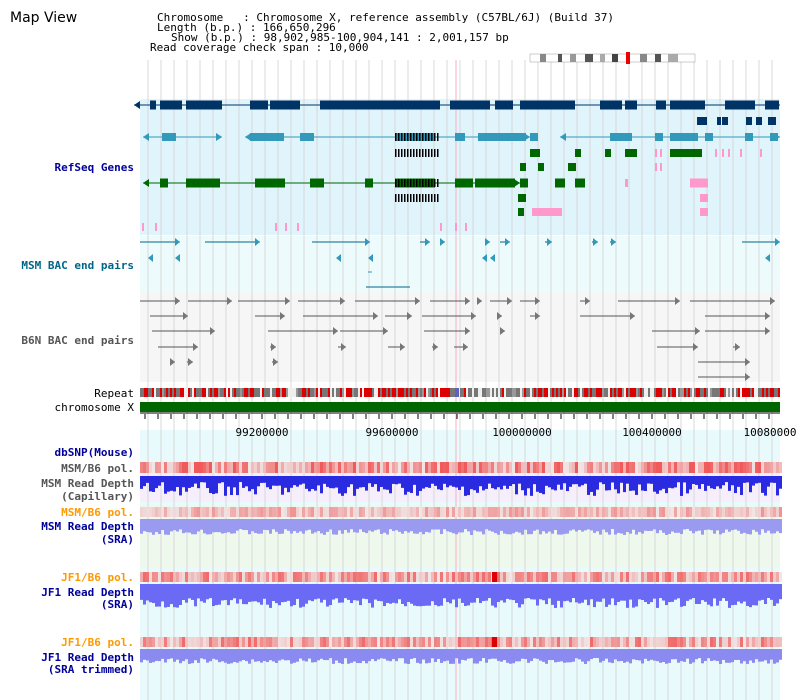 The height and width of the screenshot is (700, 800). I want to click on arrow-icon, so click(212, 331).